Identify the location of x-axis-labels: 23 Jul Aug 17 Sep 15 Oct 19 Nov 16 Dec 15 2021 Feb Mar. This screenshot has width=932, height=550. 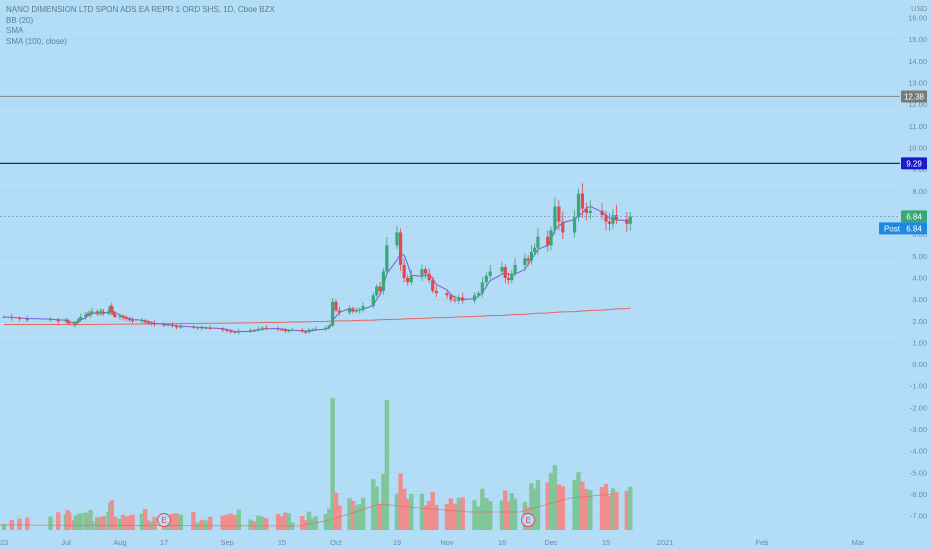
(432, 542).